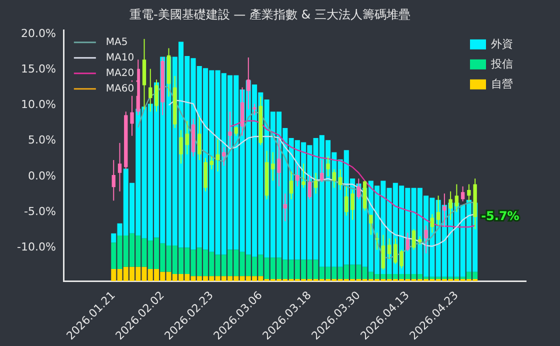  I want to click on legend-label: 投信, so click(501, 63).